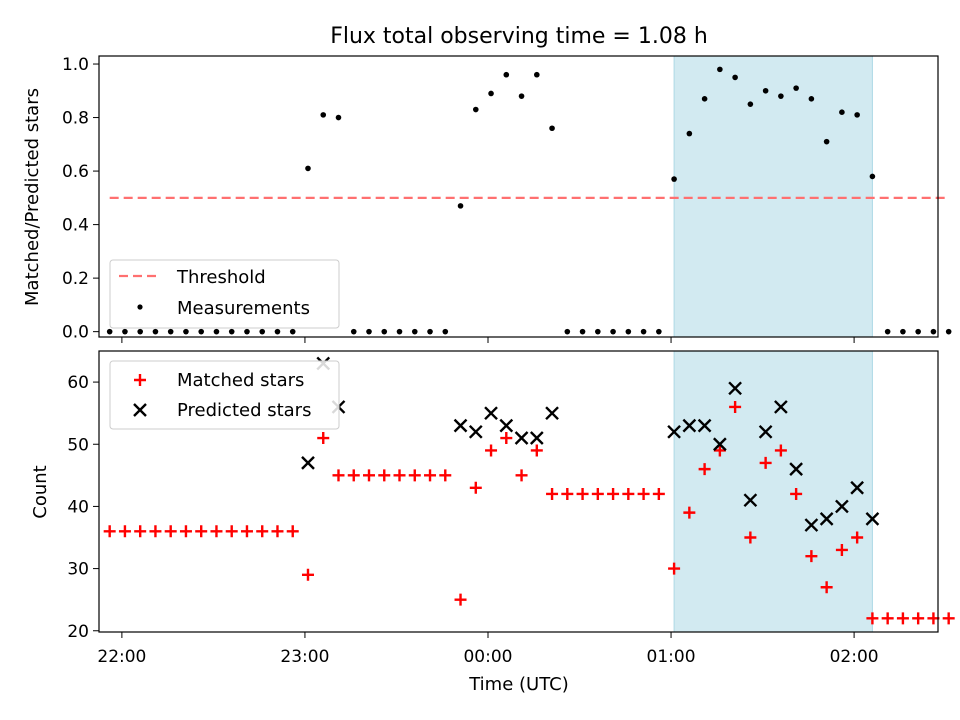  I want to click on x-axis-label: Time (UTC), so click(518, 684).